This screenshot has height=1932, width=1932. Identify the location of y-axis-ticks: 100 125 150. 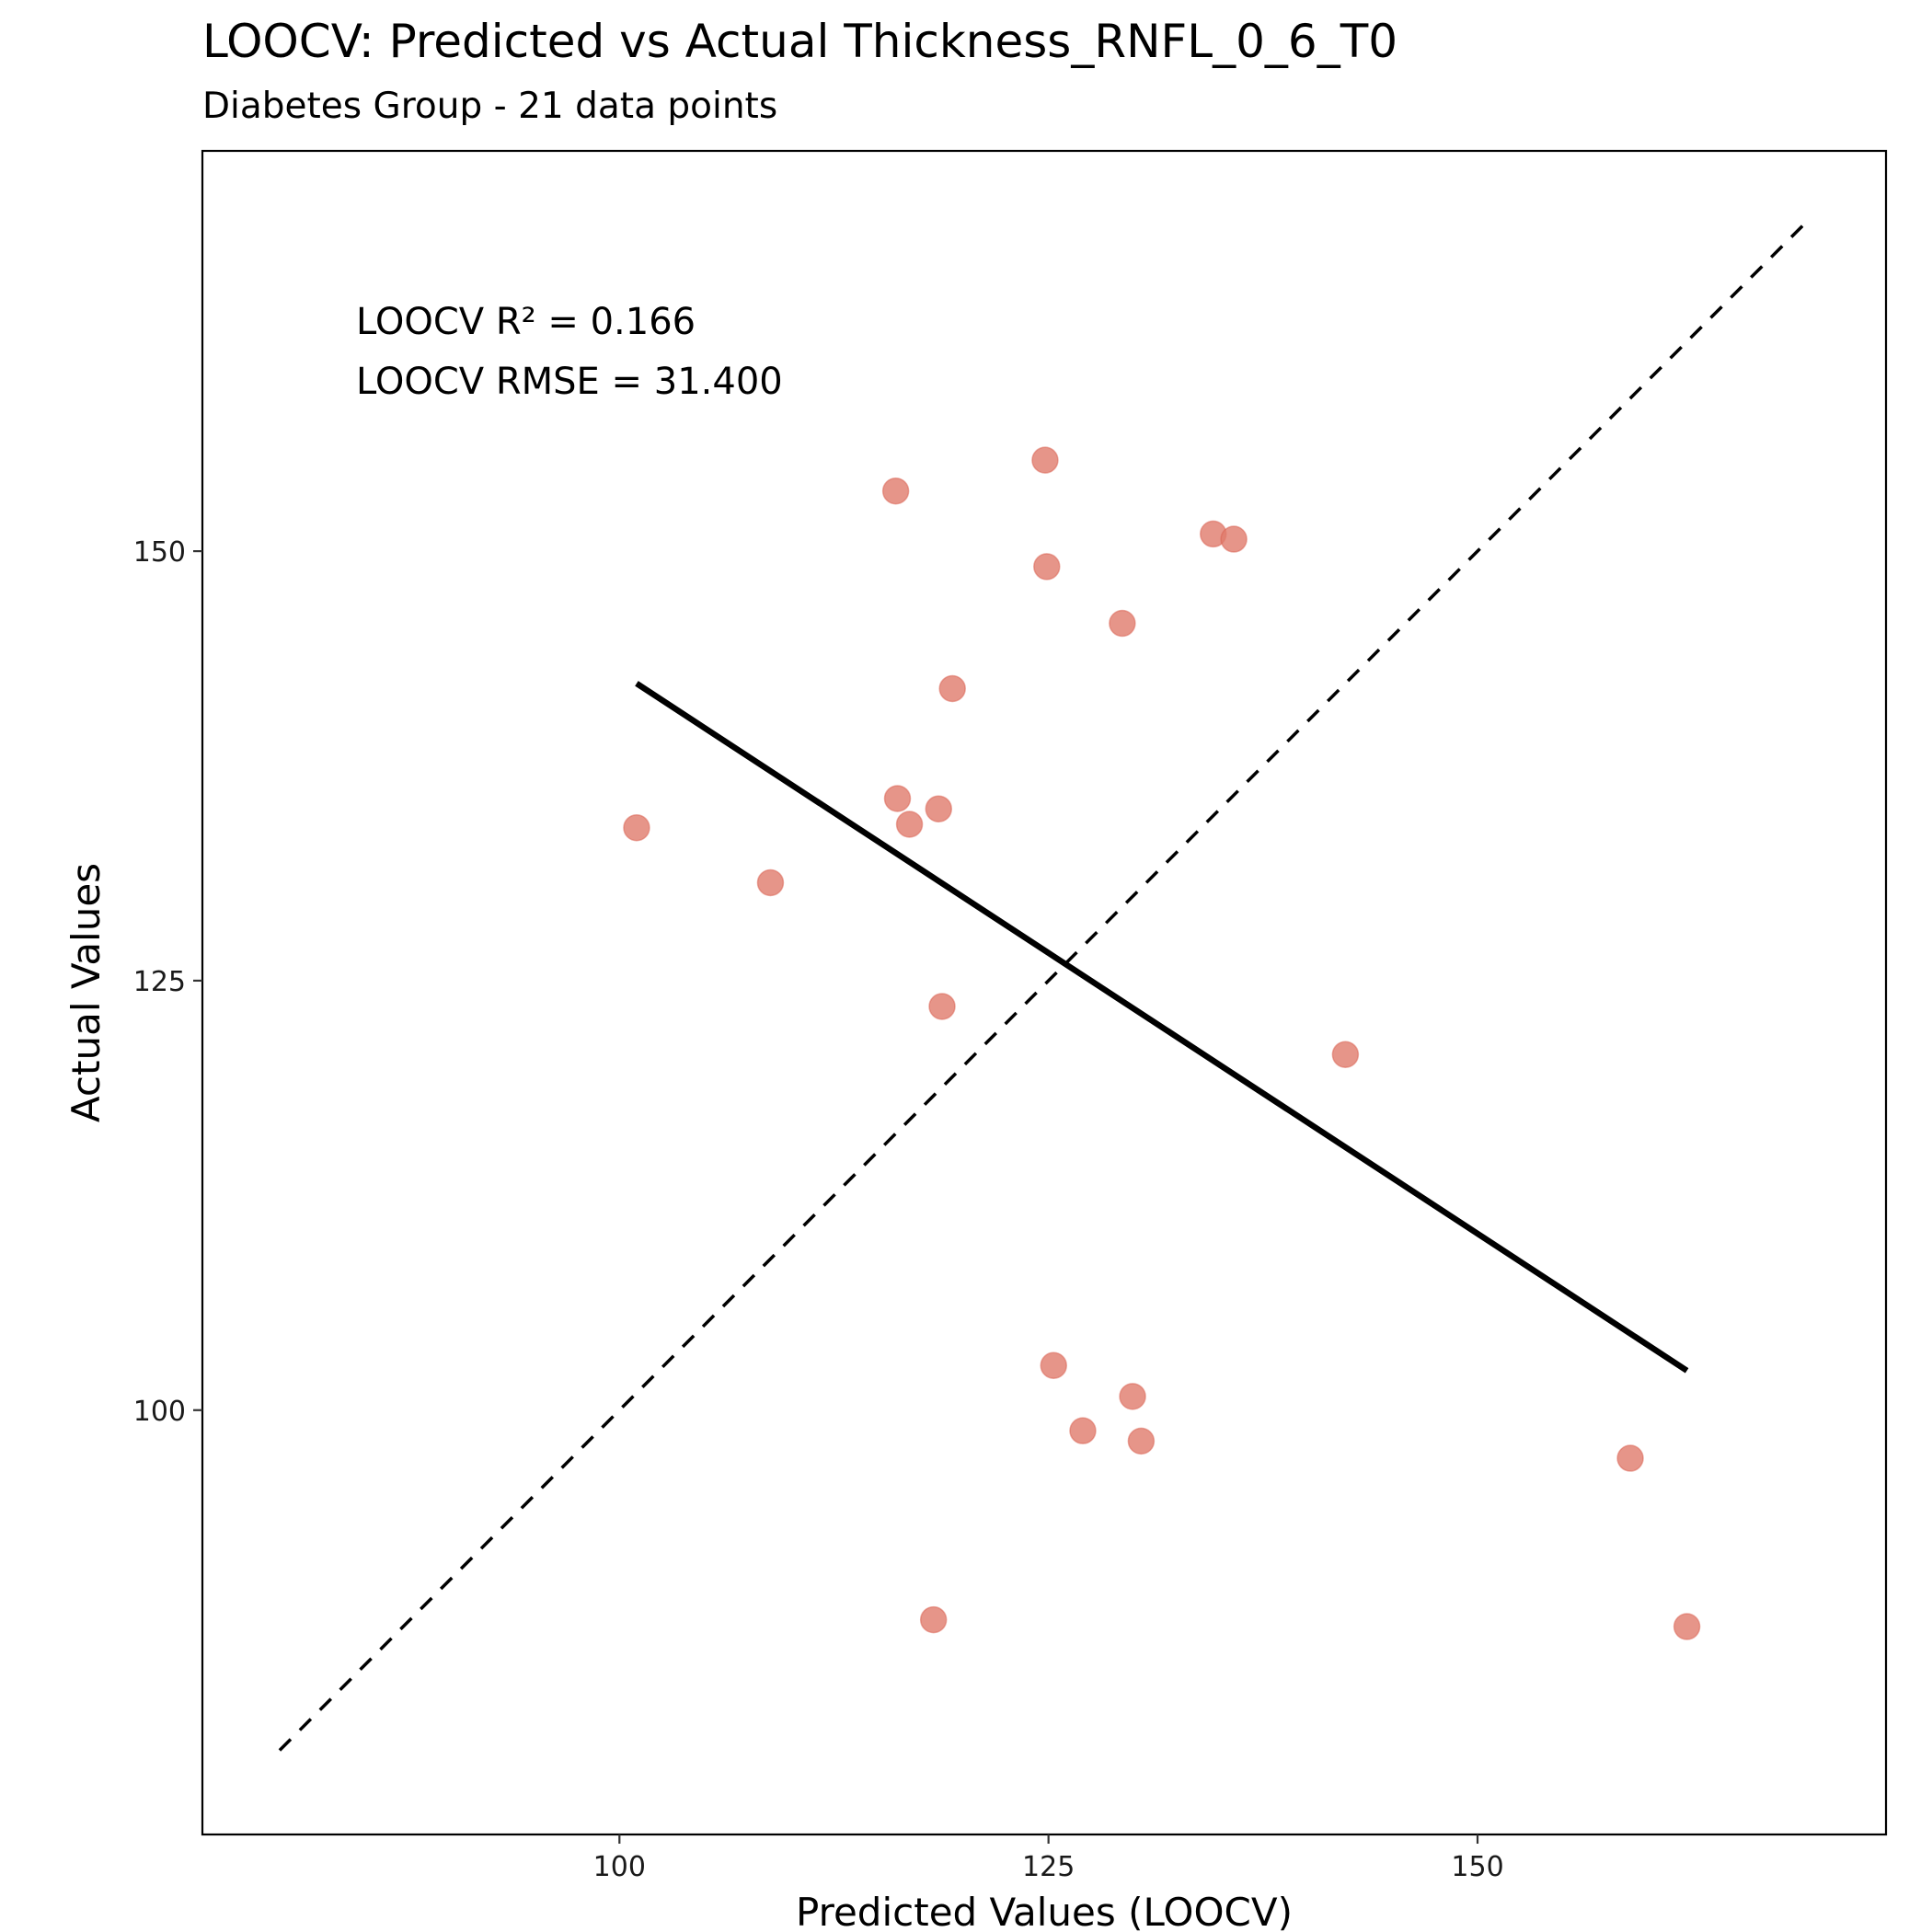
(167, 982).